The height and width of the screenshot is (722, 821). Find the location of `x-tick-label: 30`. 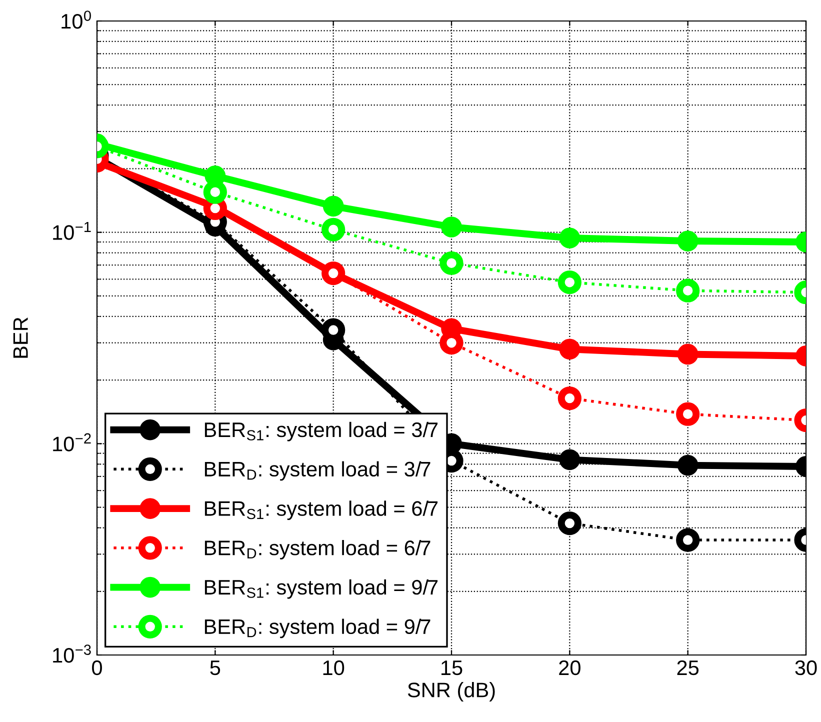

x-tick-label: 30 is located at coordinates (806, 668).